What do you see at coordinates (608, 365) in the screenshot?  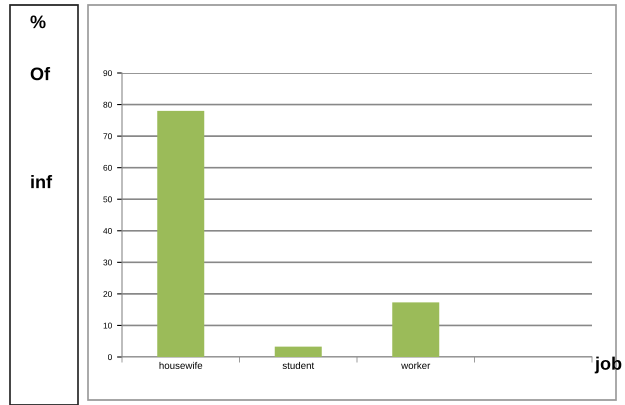 I see `x-axis-title: job` at bounding box center [608, 365].